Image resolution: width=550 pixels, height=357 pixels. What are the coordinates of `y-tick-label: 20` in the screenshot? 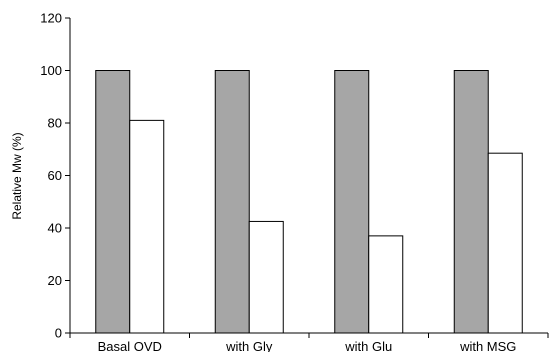 It's located at (55, 280).